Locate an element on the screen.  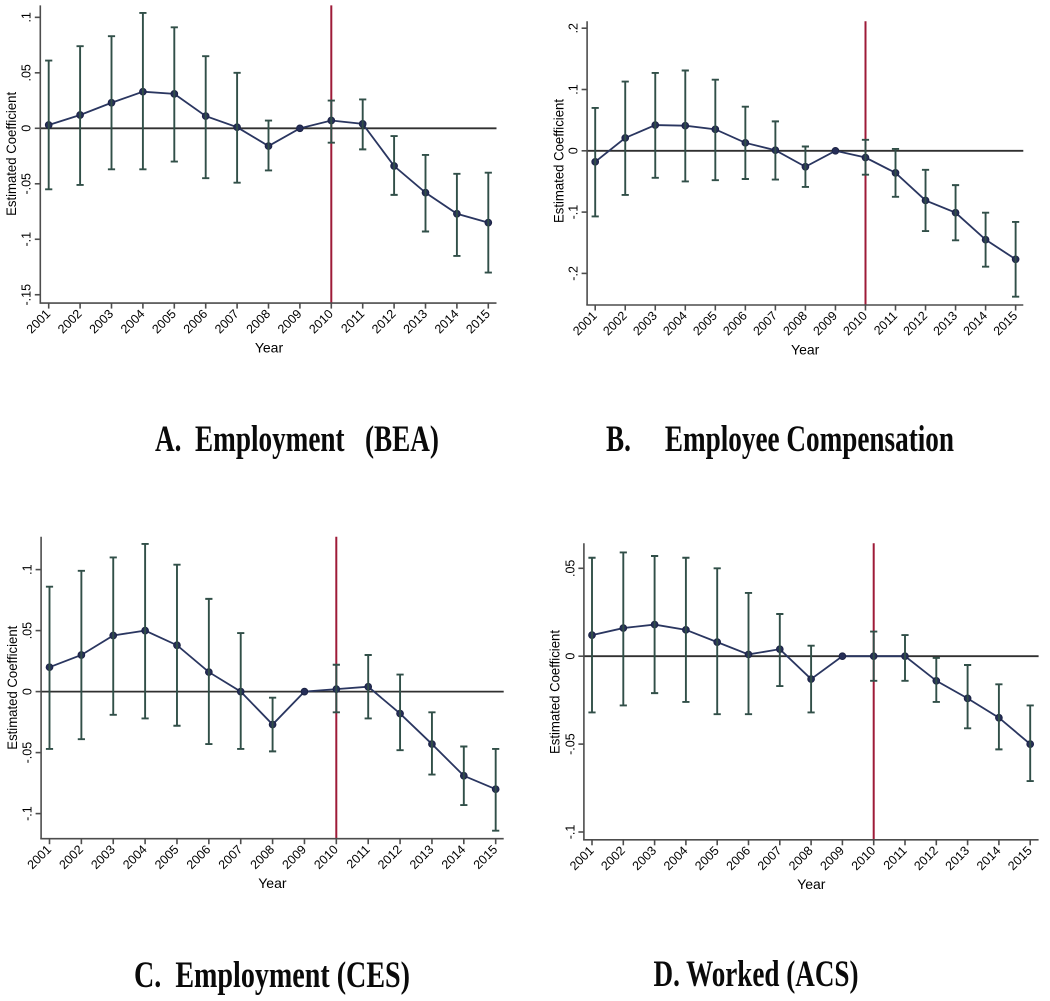
svg-text: A. Employment (BEA) is located at coordinates (297, 439).